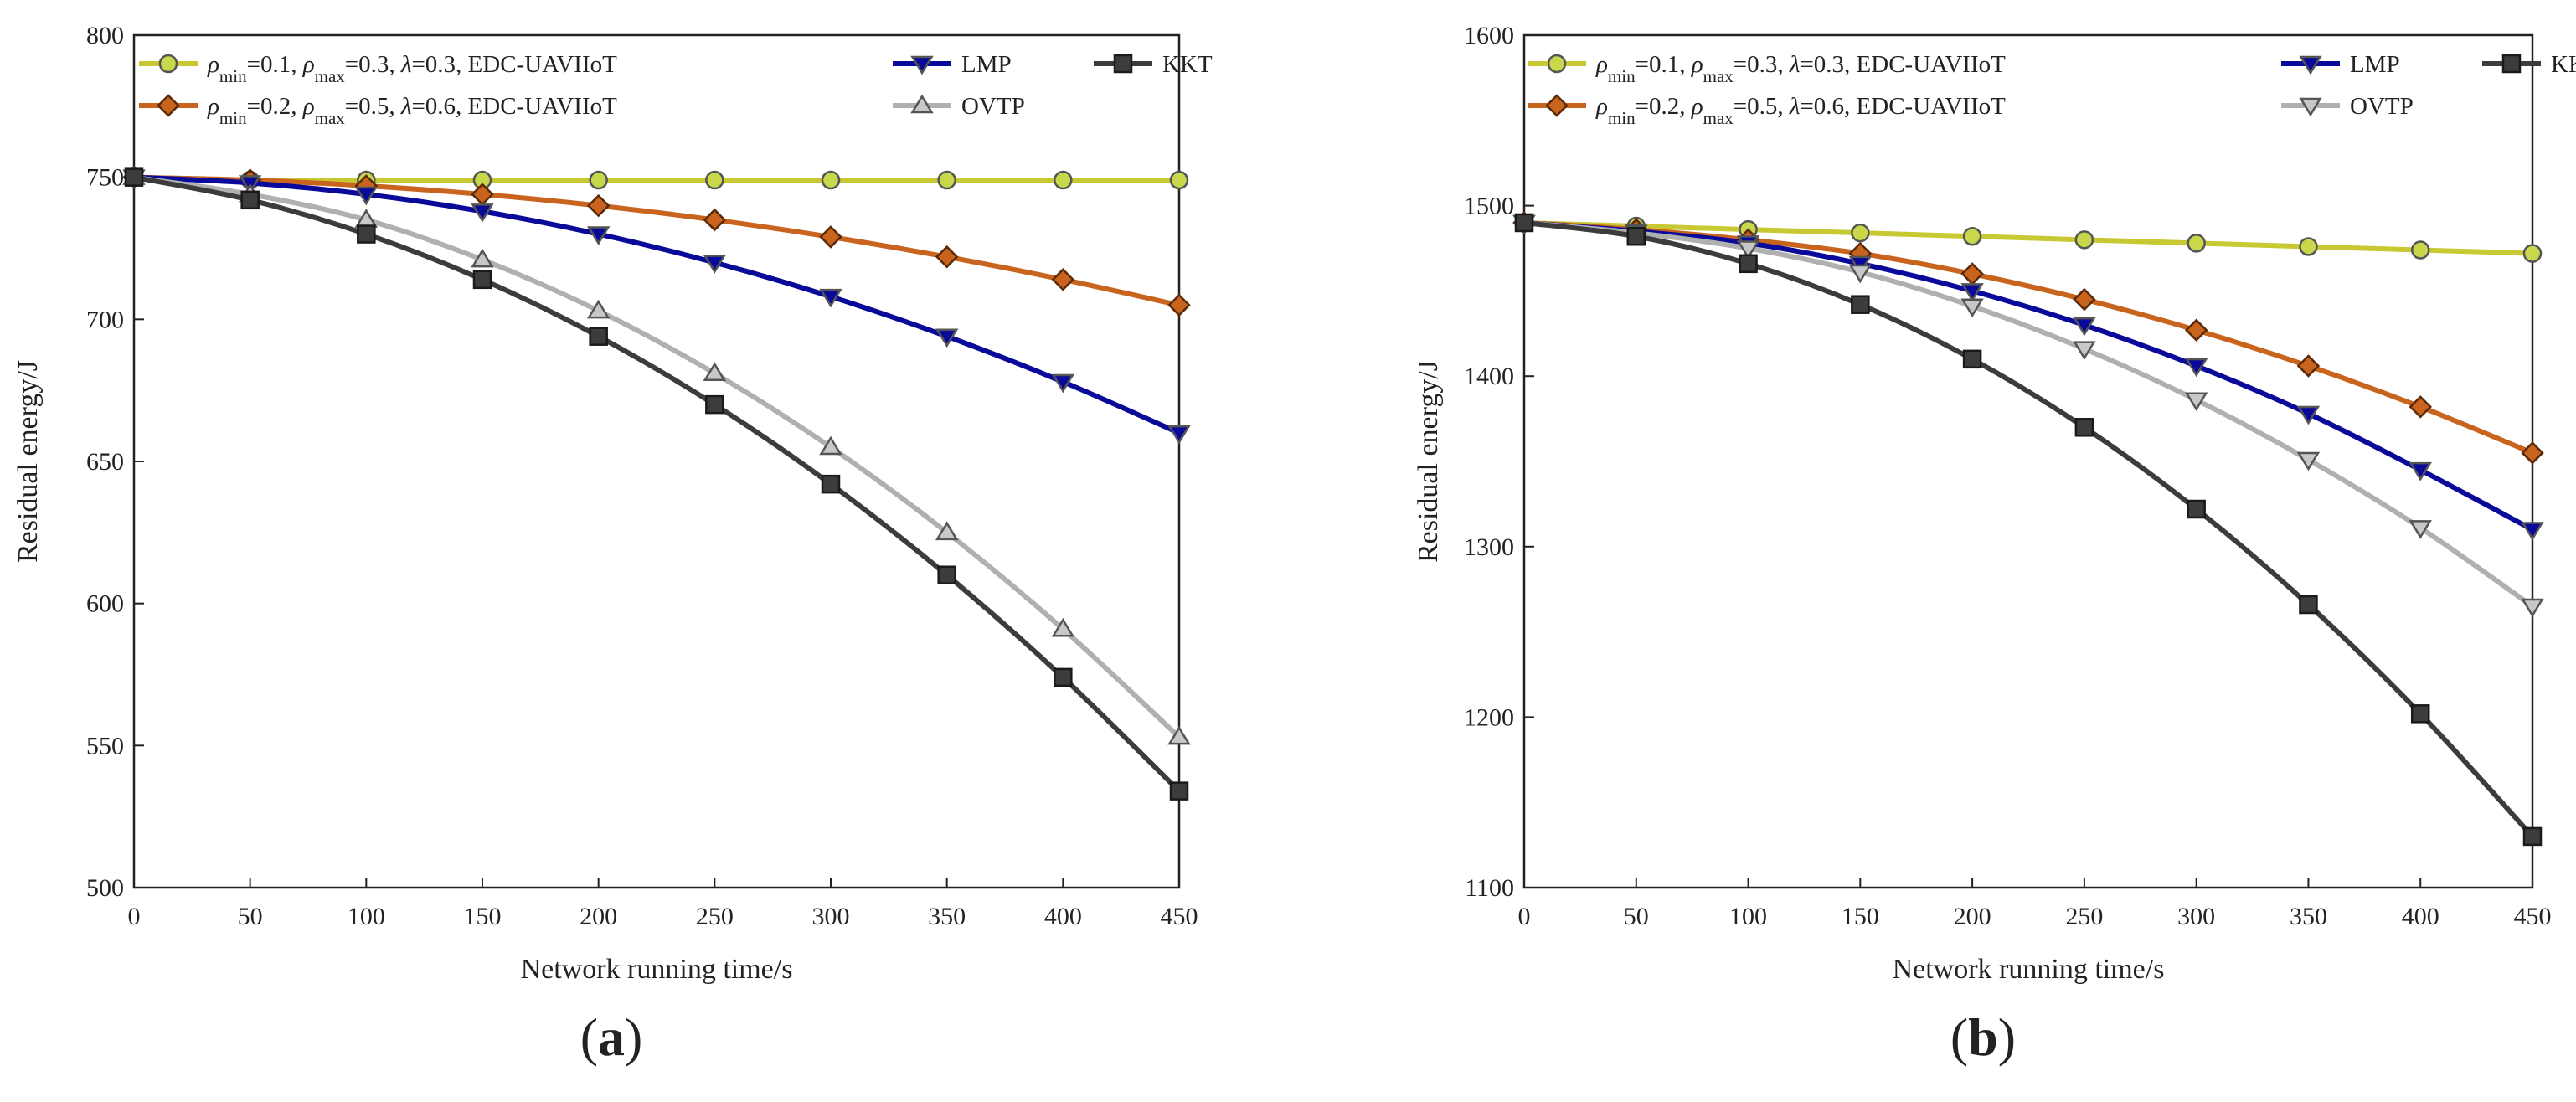 Image resolution: width=2576 pixels, height=1102 pixels. What do you see at coordinates (1622, 76) in the screenshot?
I see `legend-label-edc1-part: min` at bounding box center [1622, 76].